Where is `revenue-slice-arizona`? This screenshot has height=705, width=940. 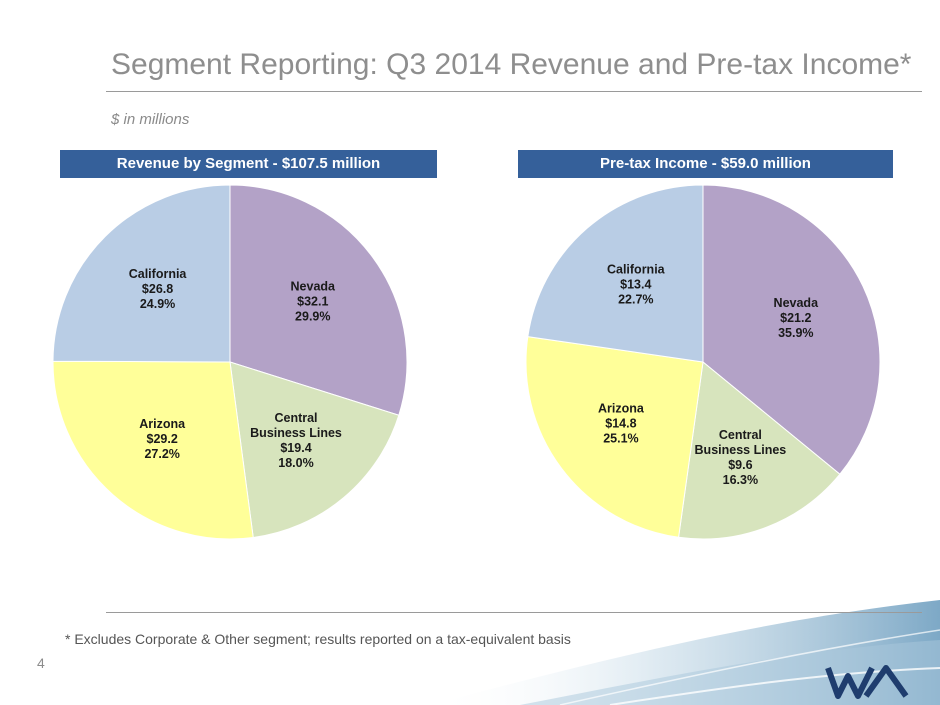 revenue-slice-arizona is located at coordinates (153, 450).